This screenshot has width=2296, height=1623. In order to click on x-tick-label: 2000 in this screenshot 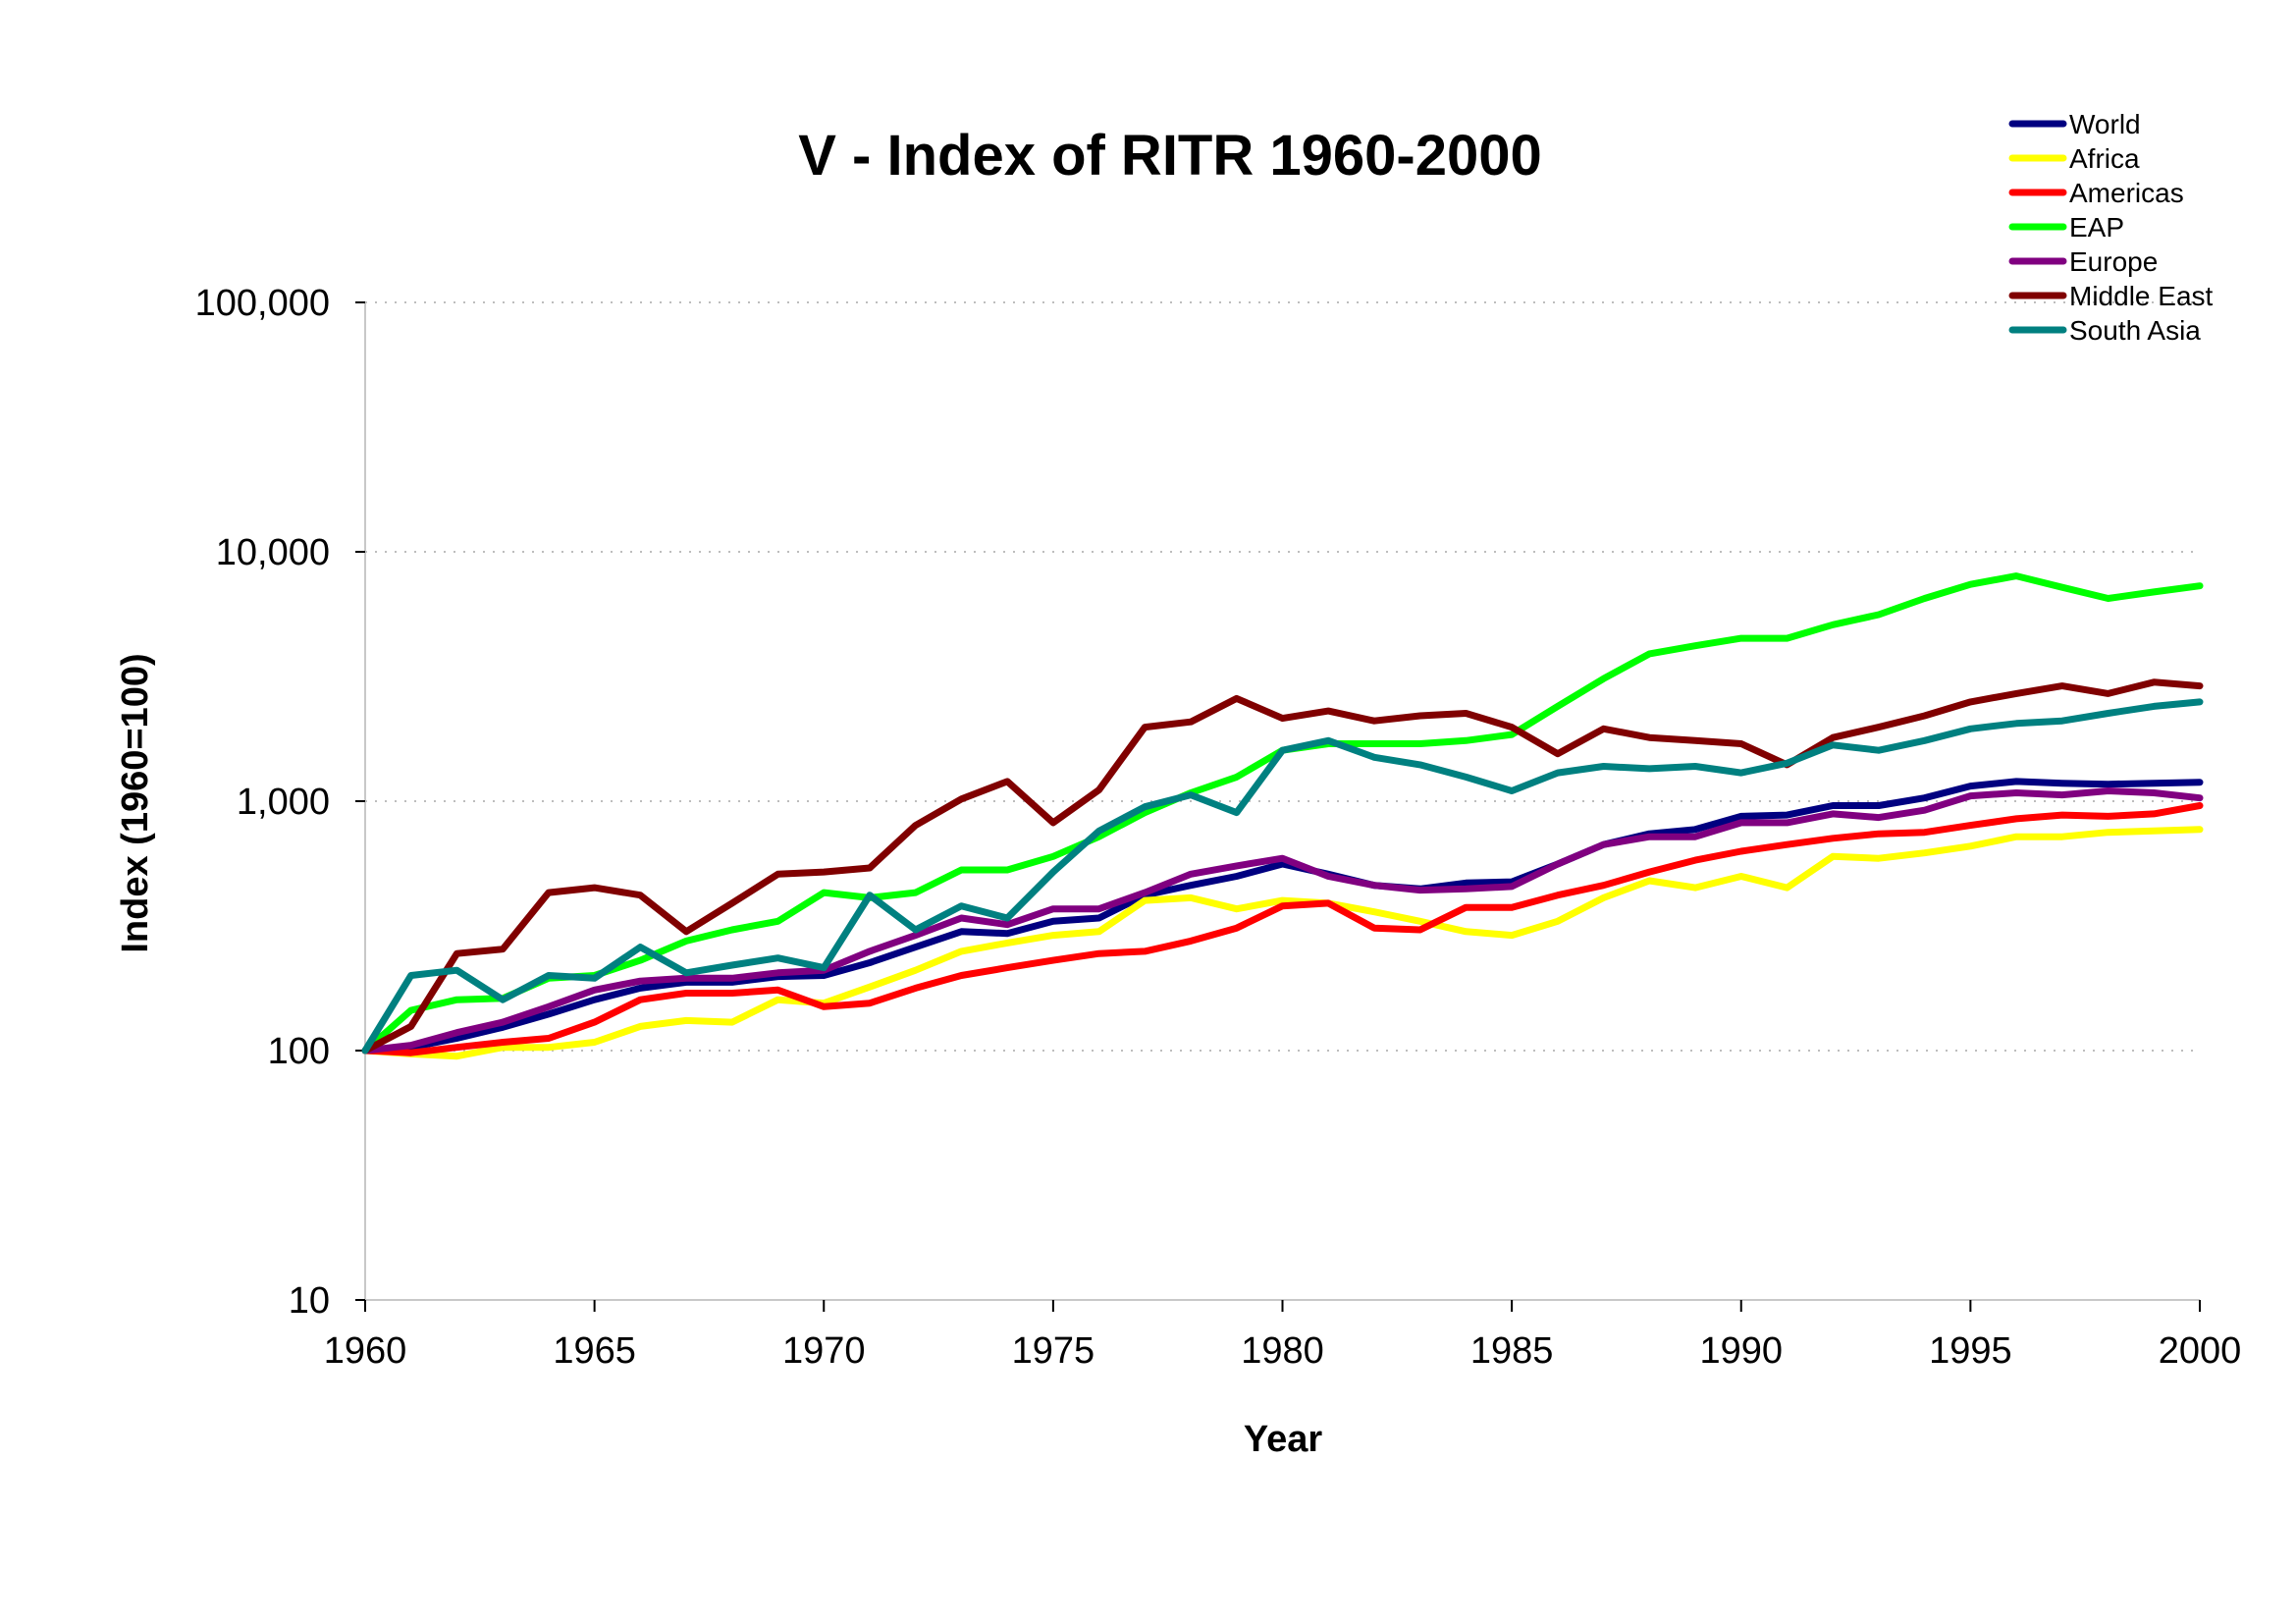, I will do `click(2201, 1351)`.